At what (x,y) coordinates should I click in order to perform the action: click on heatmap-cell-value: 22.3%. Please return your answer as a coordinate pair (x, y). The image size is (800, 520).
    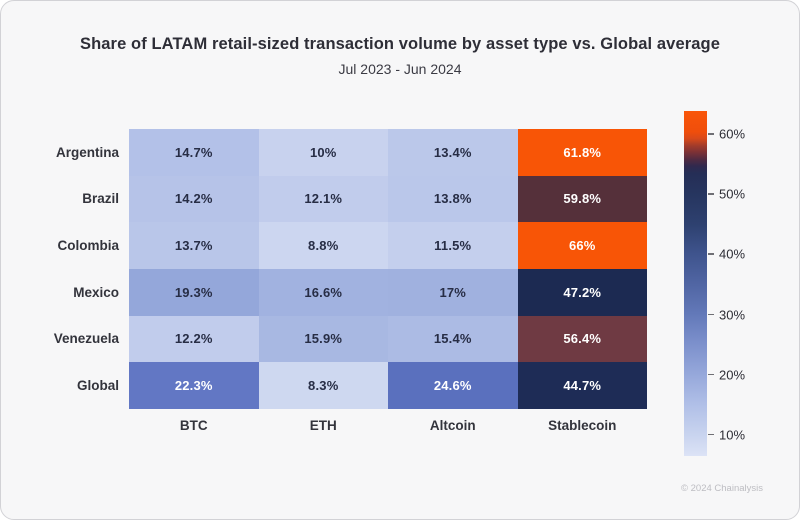
    Looking at the image, I should click on (193, 386).